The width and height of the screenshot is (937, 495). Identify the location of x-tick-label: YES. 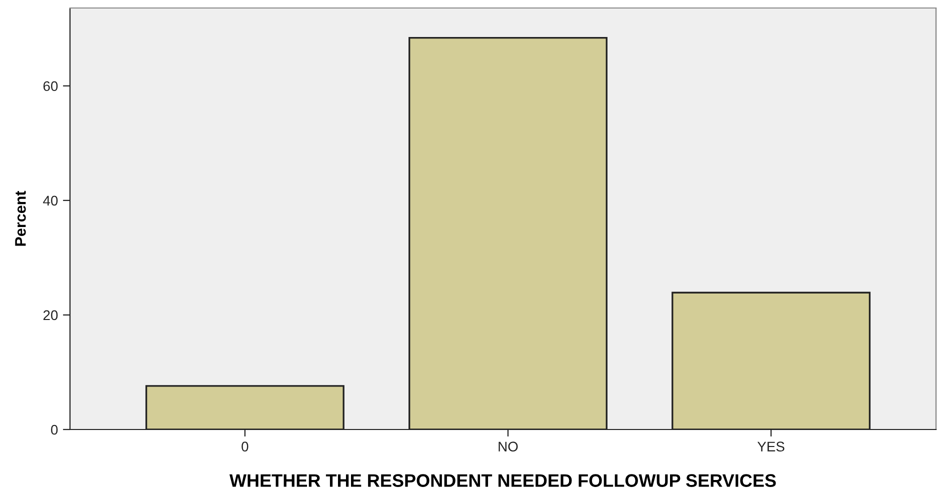
(770, 447).